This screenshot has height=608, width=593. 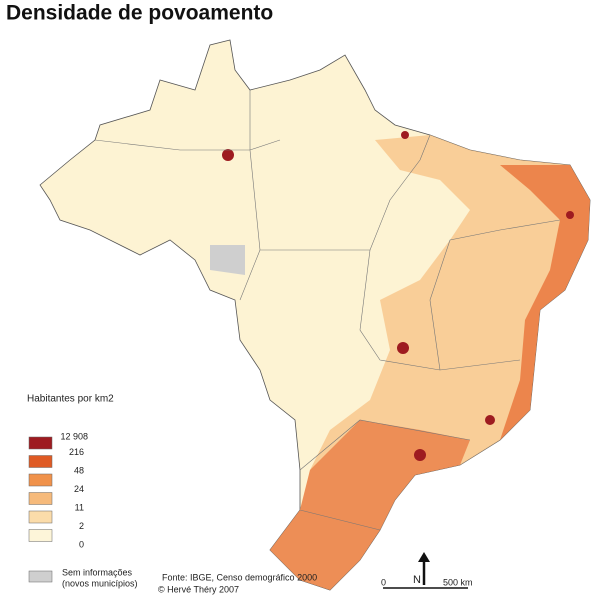 I want to click on scale-end: 500 km, so click(x=458, y=582).